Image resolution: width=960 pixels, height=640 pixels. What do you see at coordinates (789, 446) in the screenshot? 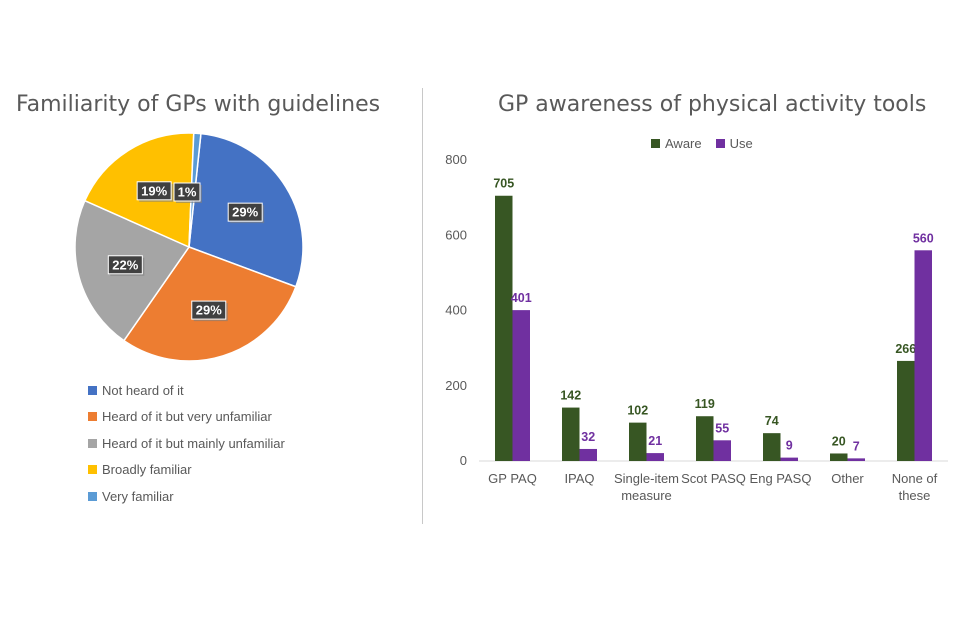
I see `bar-data-label: 9` at bounding box center [789, 446].